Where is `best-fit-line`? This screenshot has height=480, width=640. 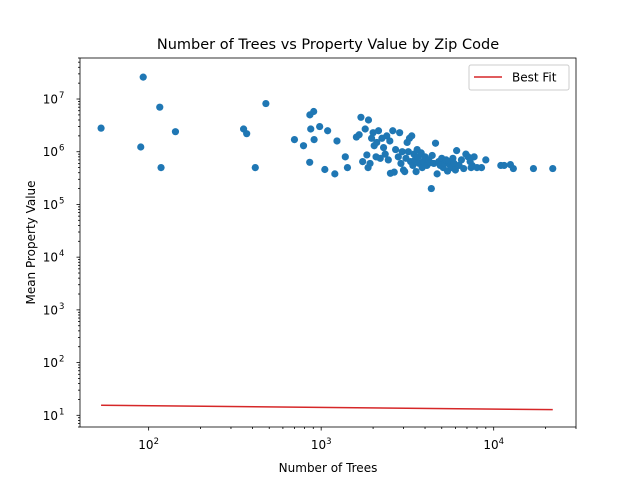 best-fit-line is located at coordinates (327, 407).